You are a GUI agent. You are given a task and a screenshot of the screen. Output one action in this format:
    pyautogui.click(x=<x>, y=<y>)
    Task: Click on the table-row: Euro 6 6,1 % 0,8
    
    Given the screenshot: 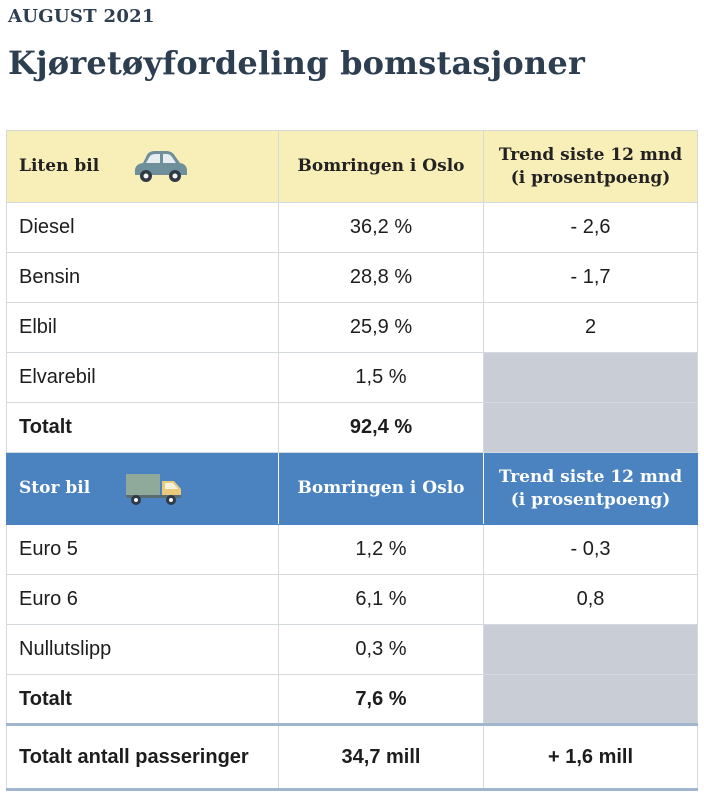 What is the action you would take?
    pyautogui.click(x=352, y=599)
    